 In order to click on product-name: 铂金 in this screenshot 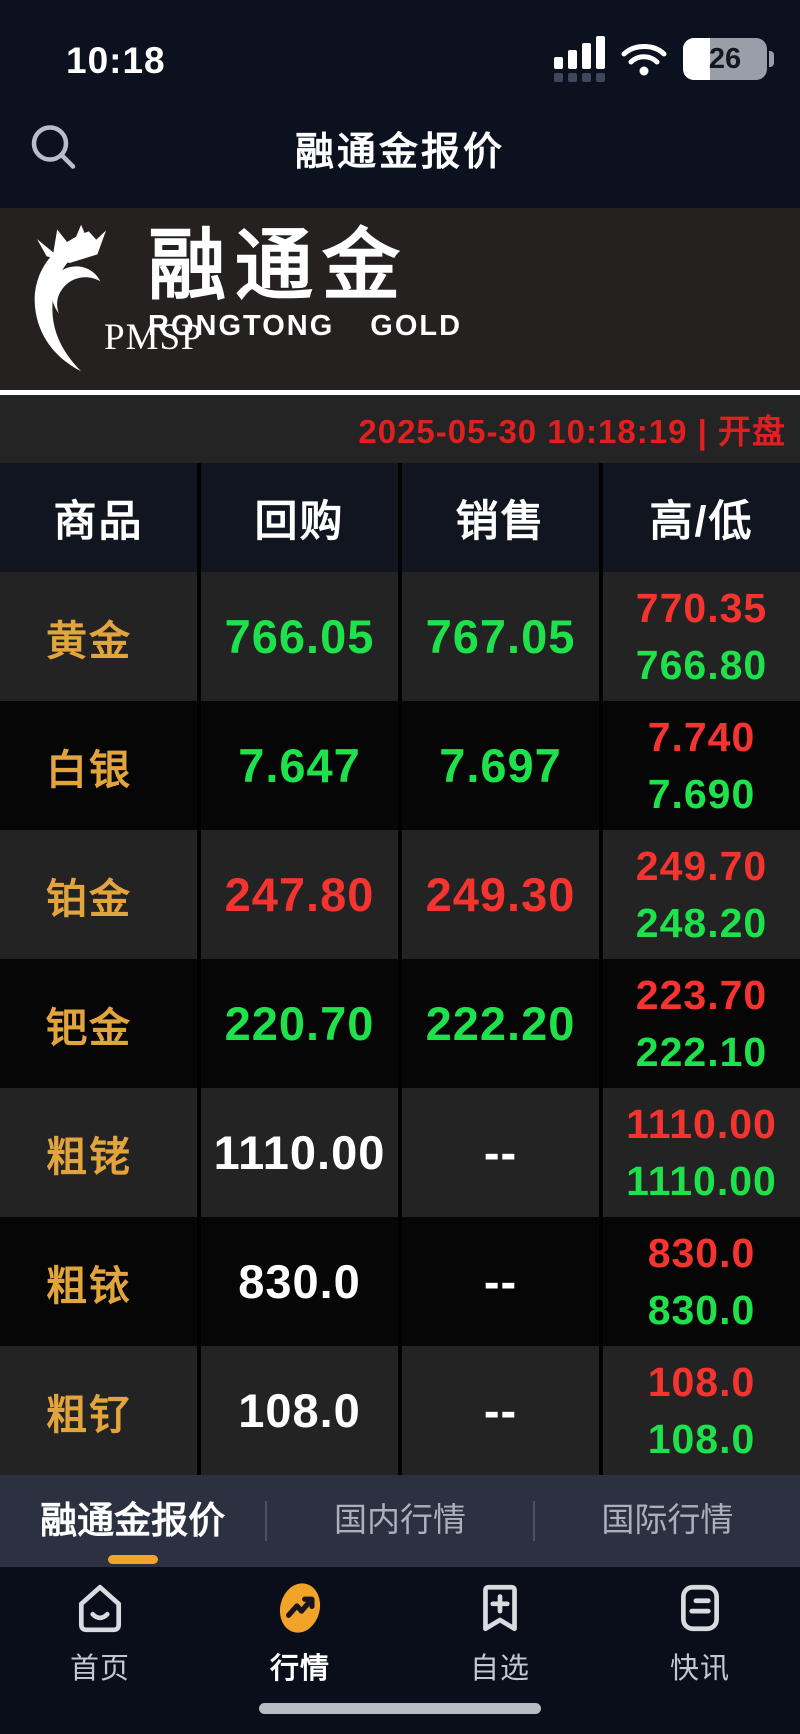, I will do `click(98, 894)`.